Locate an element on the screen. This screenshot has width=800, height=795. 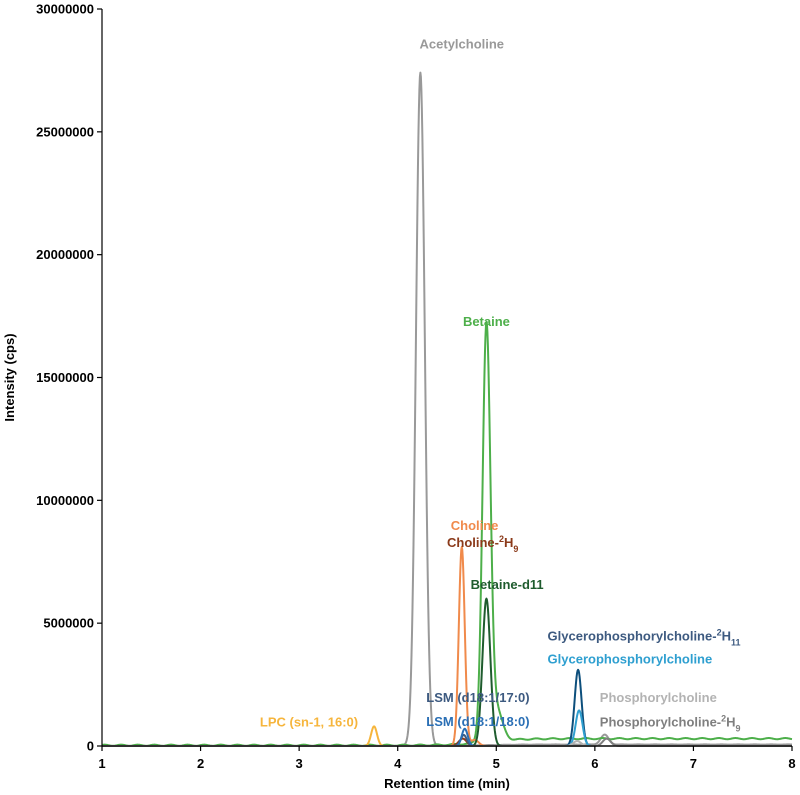
peak-label-text: Phosphorylcholine is located at coordinates (658, 697).